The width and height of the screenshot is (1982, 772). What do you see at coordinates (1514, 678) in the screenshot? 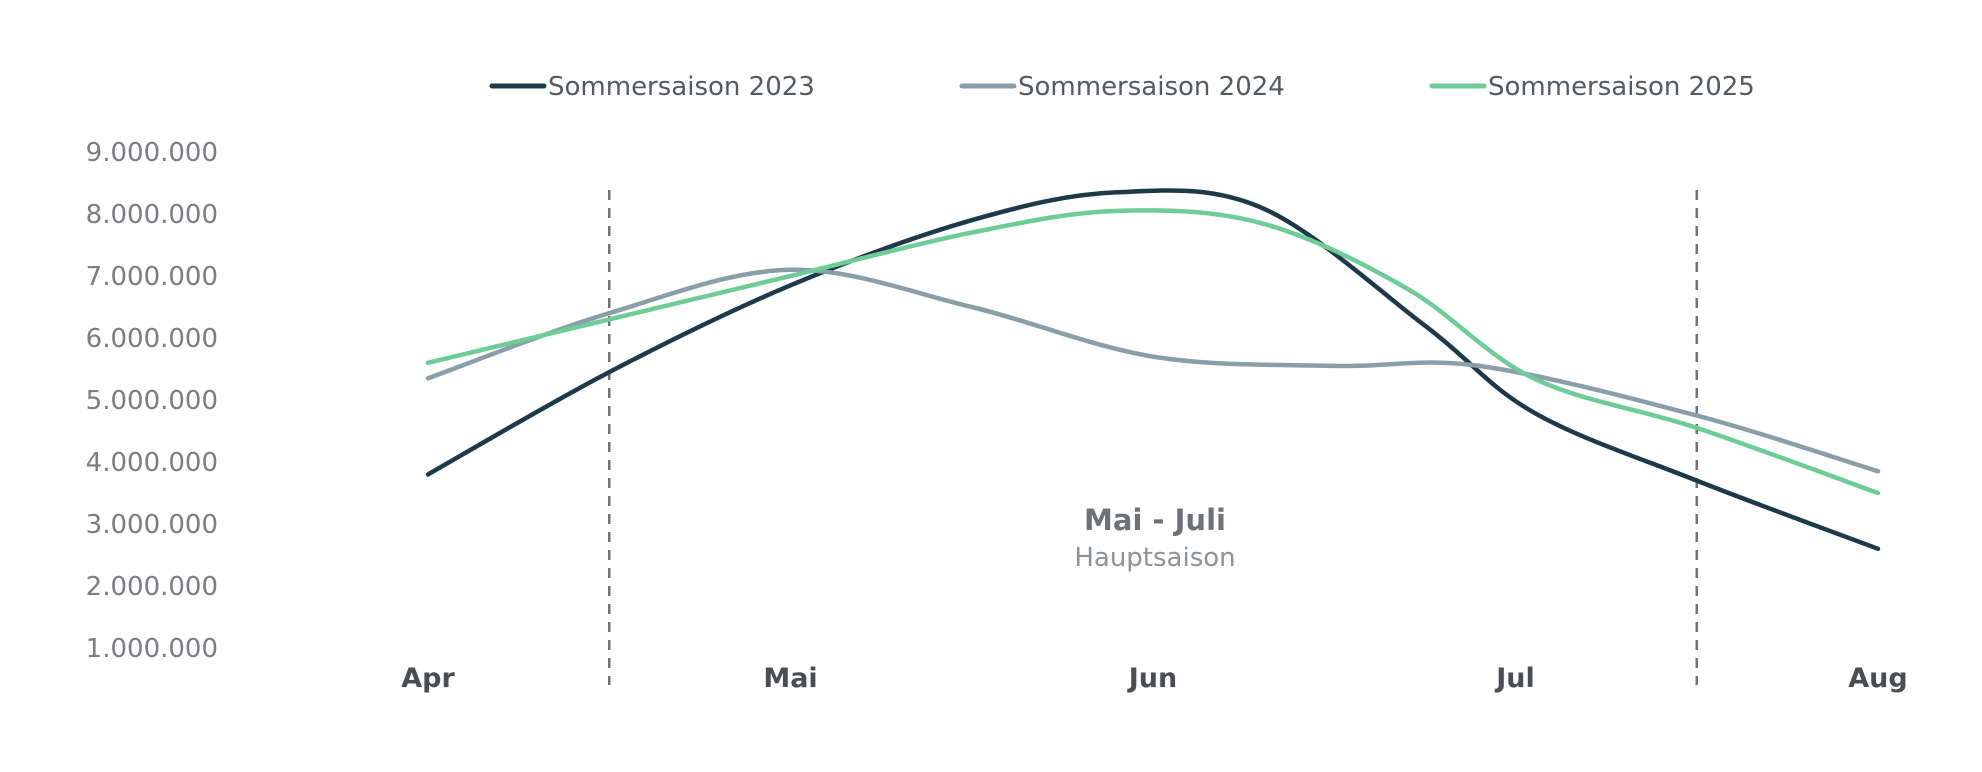
I see `x-tick-label: Jul` at bounding box center [1514, 678].